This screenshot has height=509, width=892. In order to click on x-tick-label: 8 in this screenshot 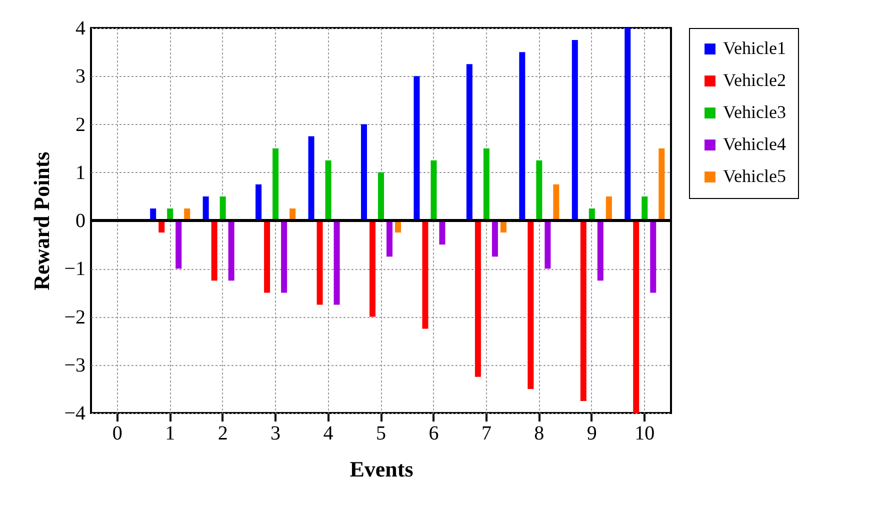, I will do `click(539, 433)`.